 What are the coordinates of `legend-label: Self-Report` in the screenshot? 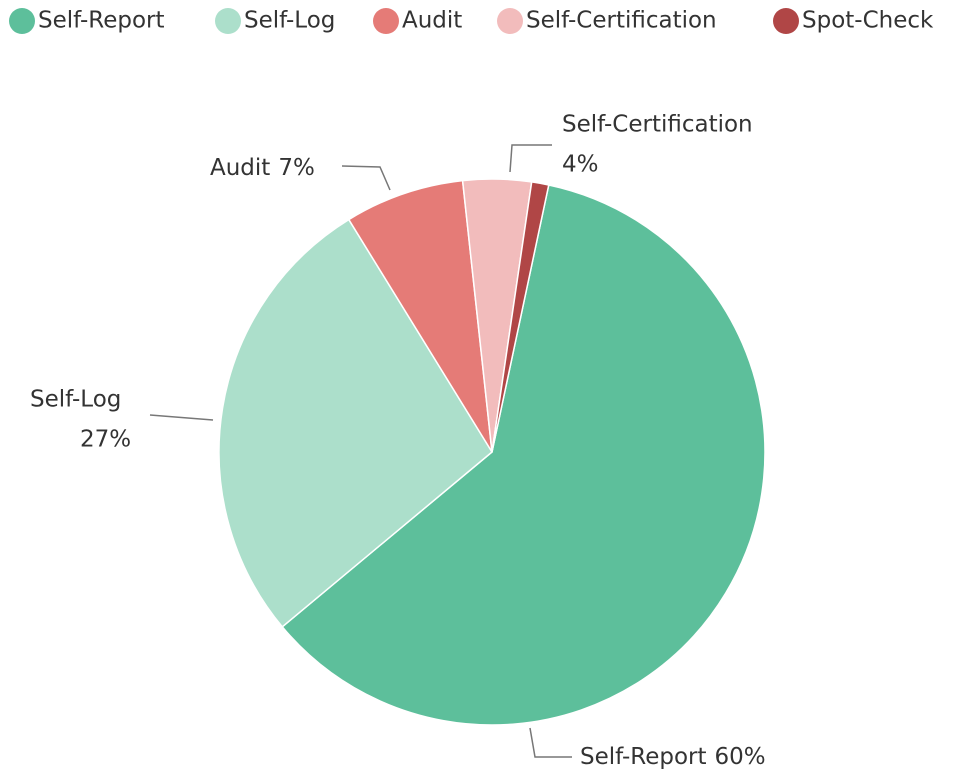 It's located at (101, 21).